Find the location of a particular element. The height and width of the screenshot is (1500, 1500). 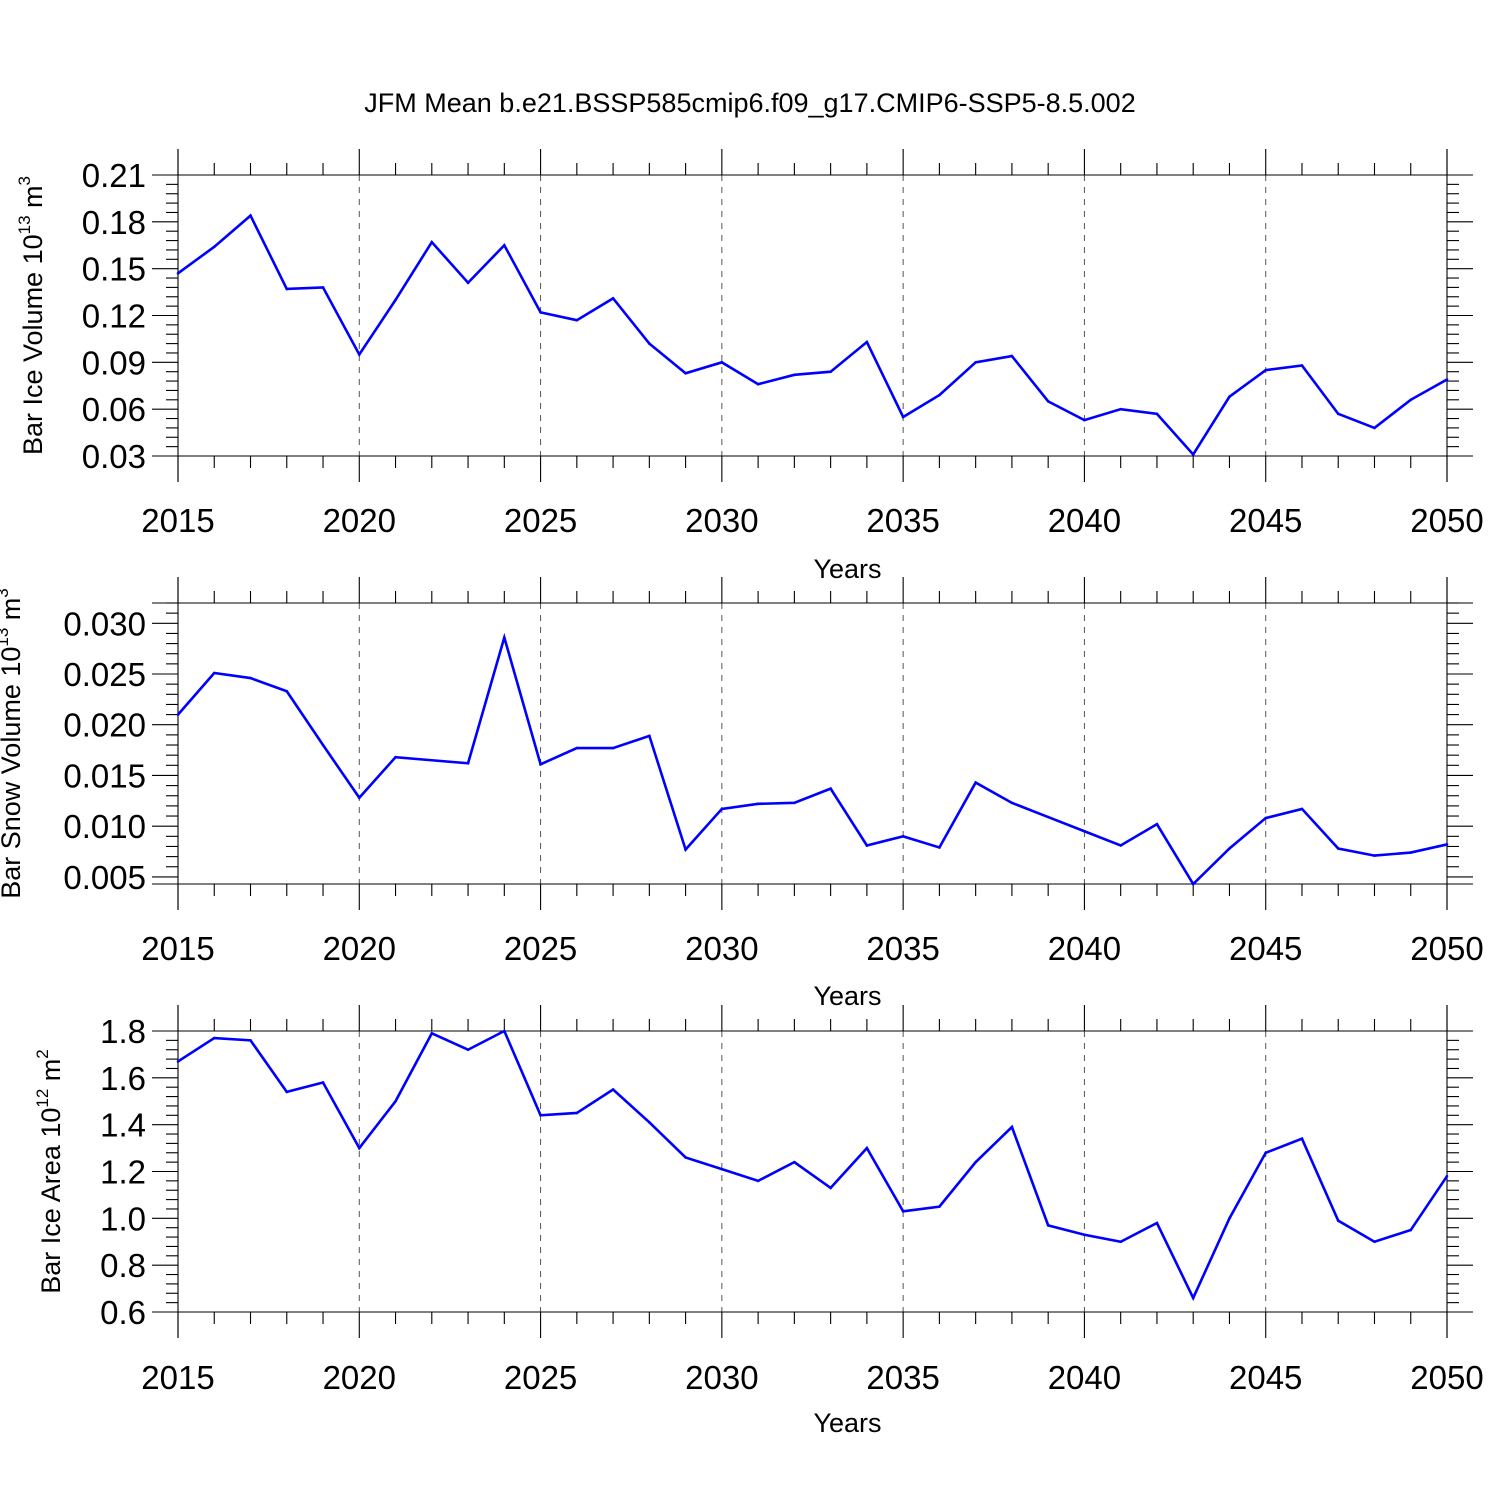

y-tick-label: 1.8 is located at coordinates (123, 1031).